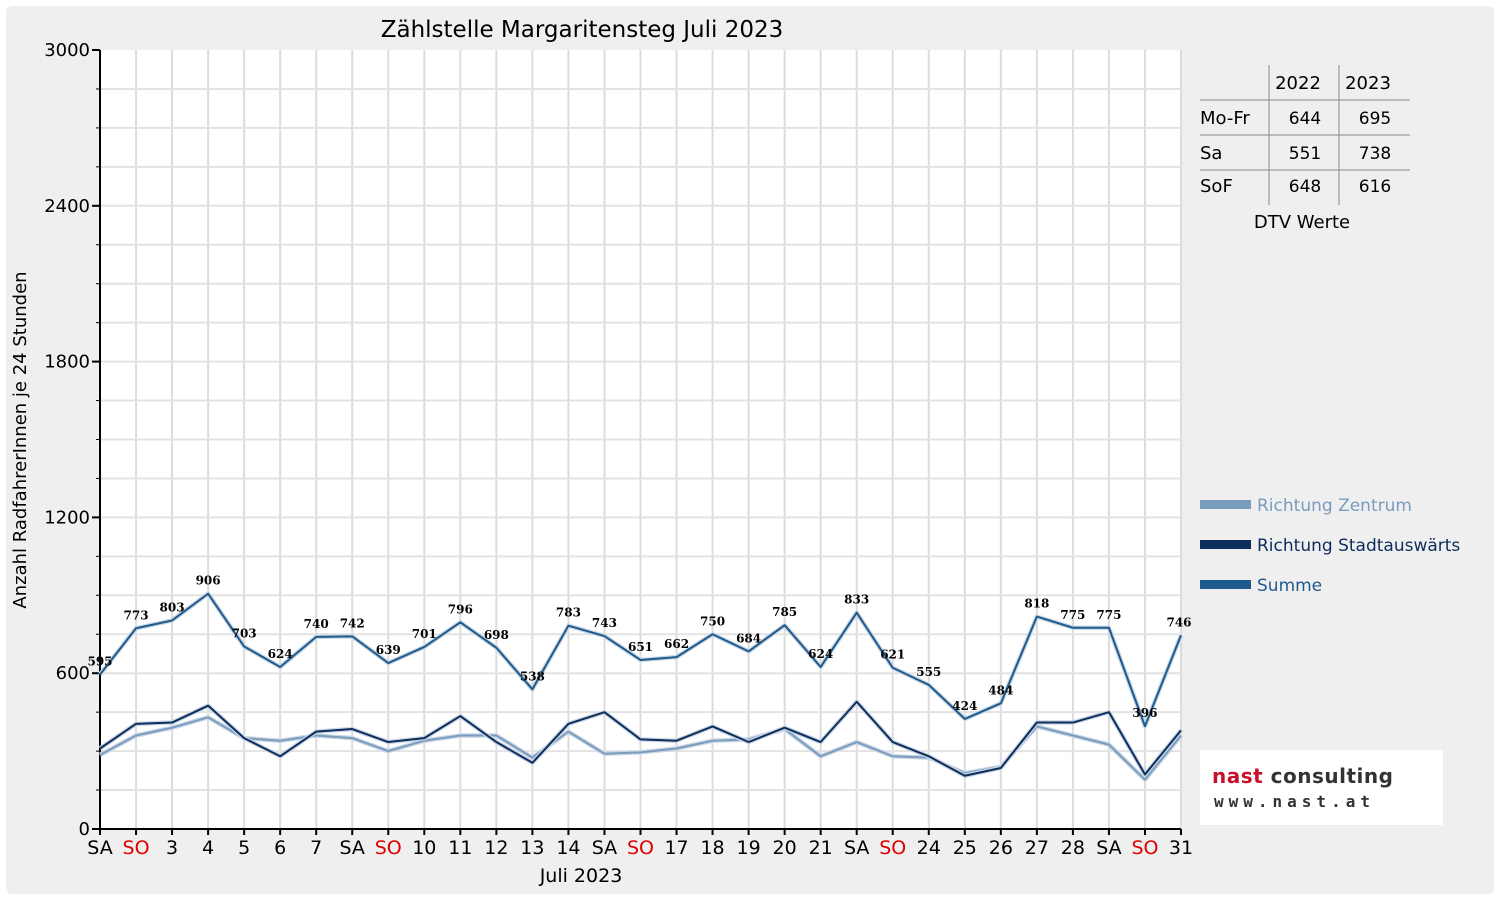 Image resolution: width=1500 pixels, height=900 pixels. Describe the element at coordinates (424, 848) in the screenshot. I see `x-tick-label: 10` at that location.